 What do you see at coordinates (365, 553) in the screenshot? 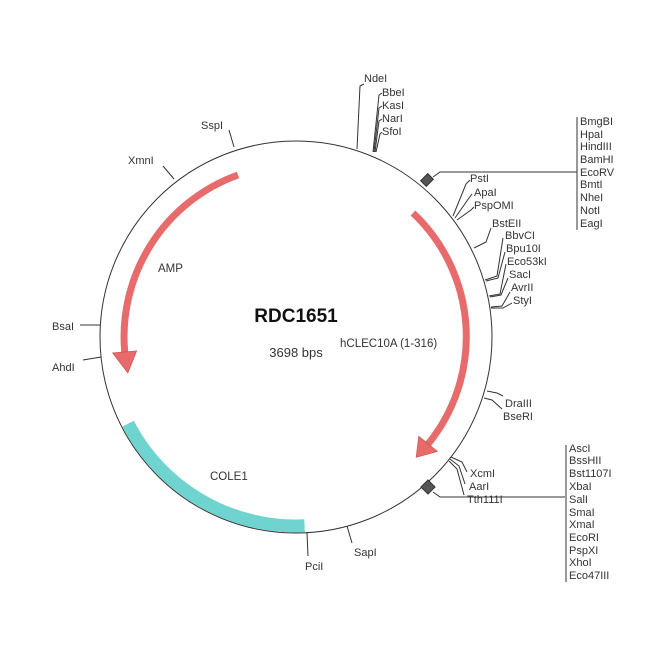
I see `site-label: SapI` at bounding box center [365, 553].